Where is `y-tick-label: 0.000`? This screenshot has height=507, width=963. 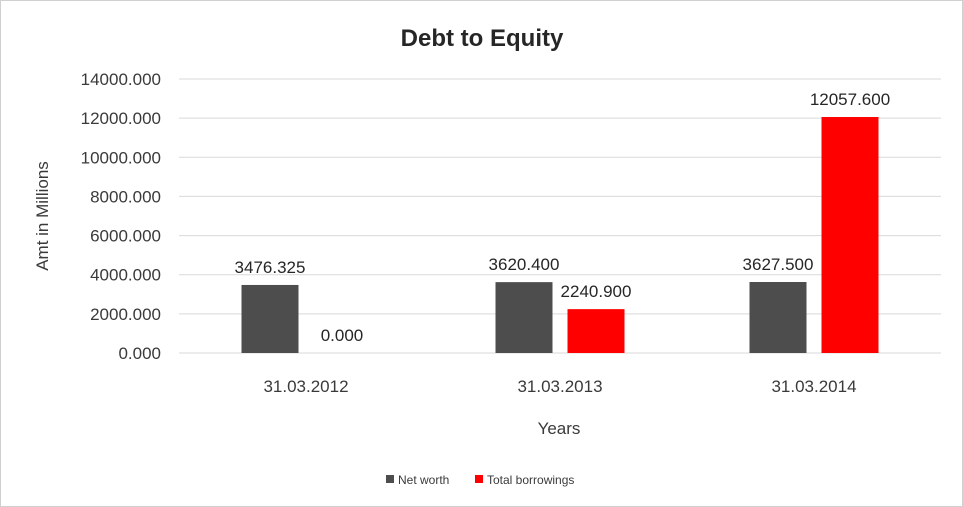 y-tick-label: 0.000 is located at coordinates (139, 353).